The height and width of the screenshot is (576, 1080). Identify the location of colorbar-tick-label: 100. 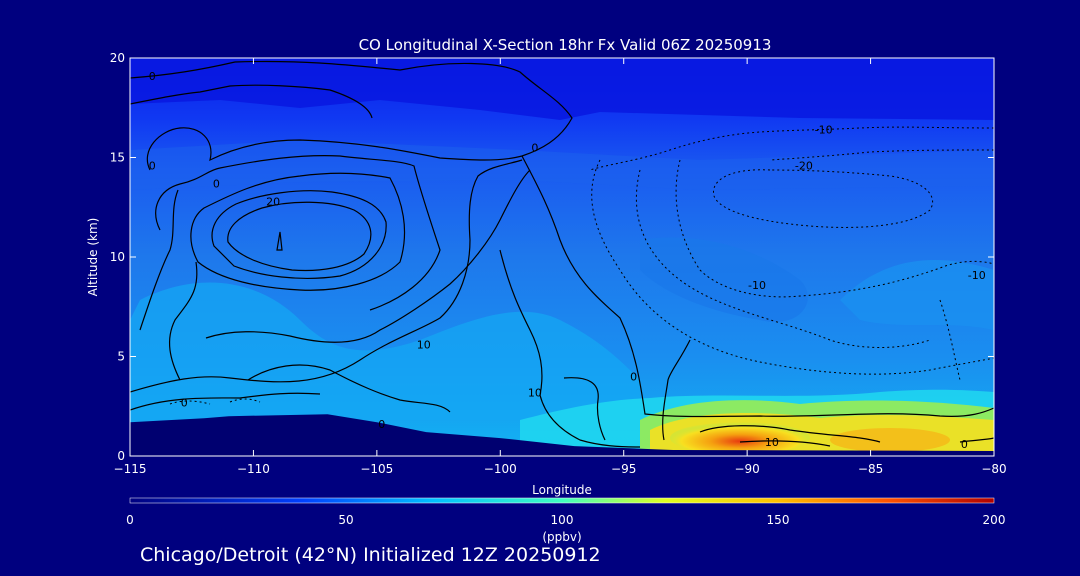
(562, 520).